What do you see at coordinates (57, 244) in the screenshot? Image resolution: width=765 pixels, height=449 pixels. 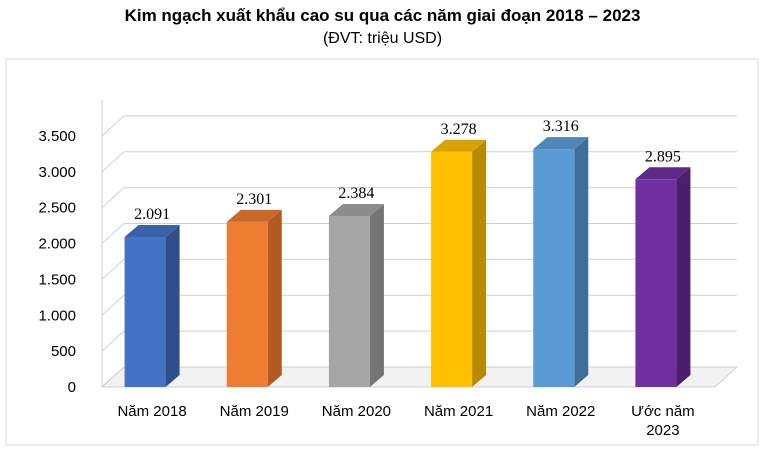 I see `y-tick-label: 2.000` at bounding box center [57, 244].